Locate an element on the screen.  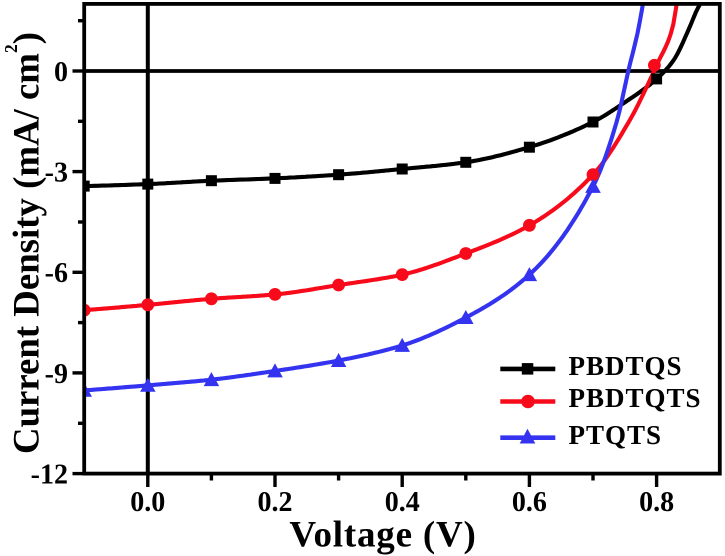
svg-text: 0.2 is located at coordinates (275, 502).